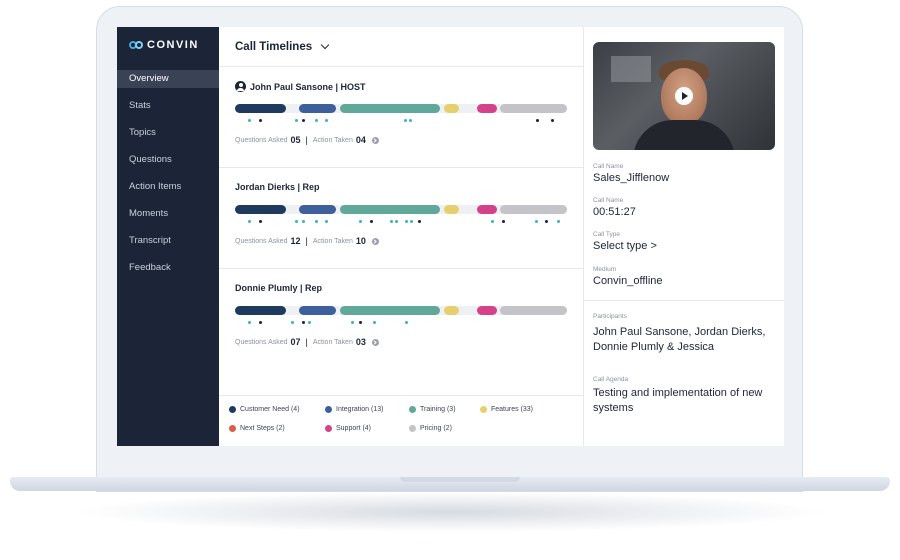 The width and height of the screenshot is (900, 560). I want to click on speaker-label: Jordan Dierks | Rep, so click(277, 187).